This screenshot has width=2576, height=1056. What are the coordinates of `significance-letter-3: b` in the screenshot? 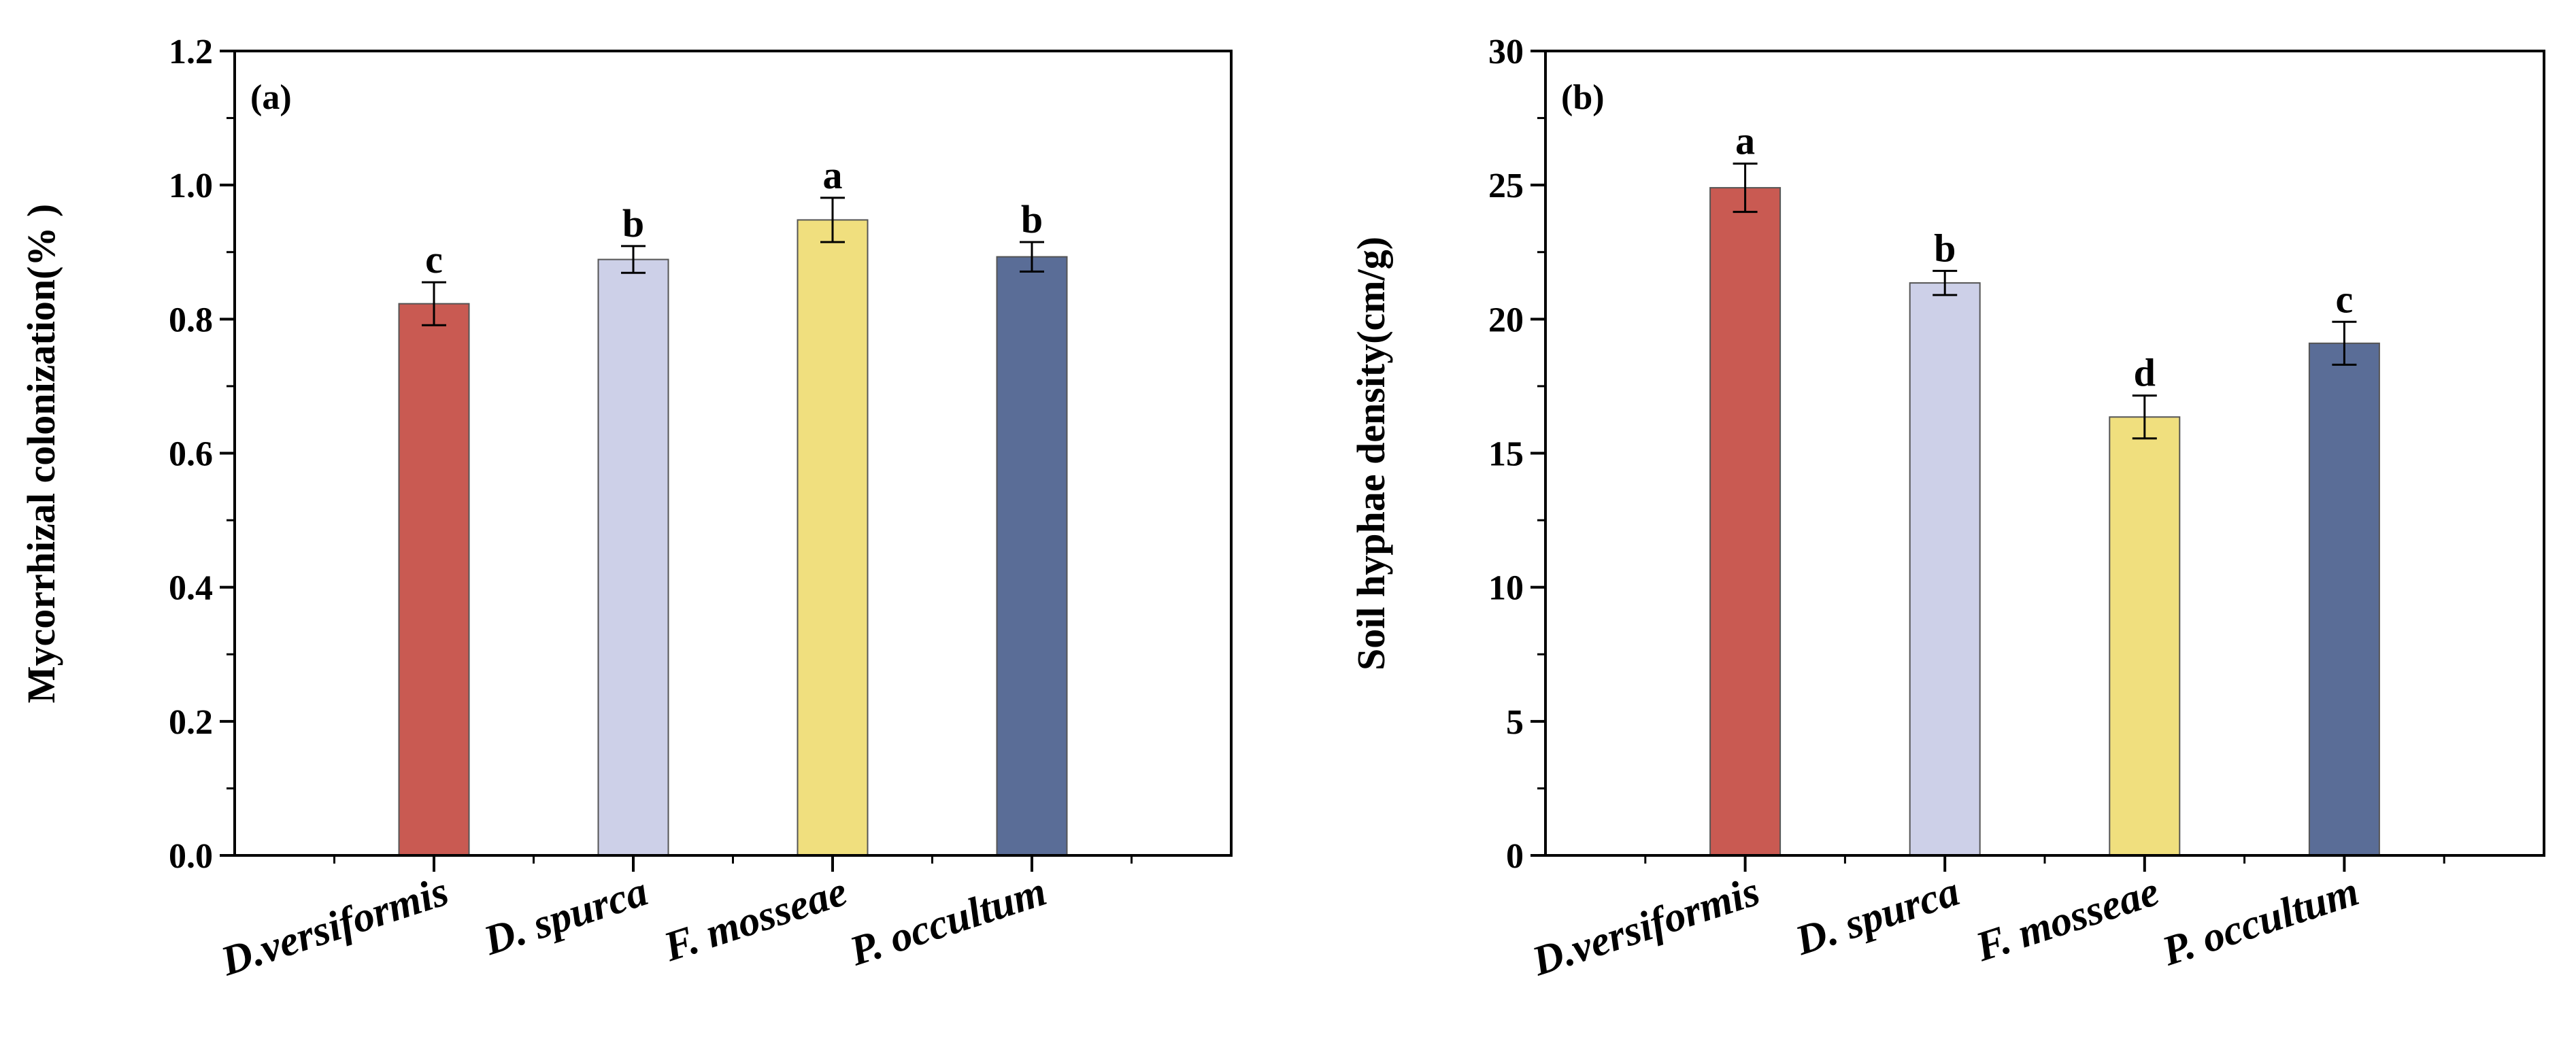 It's located at (1032, 219).